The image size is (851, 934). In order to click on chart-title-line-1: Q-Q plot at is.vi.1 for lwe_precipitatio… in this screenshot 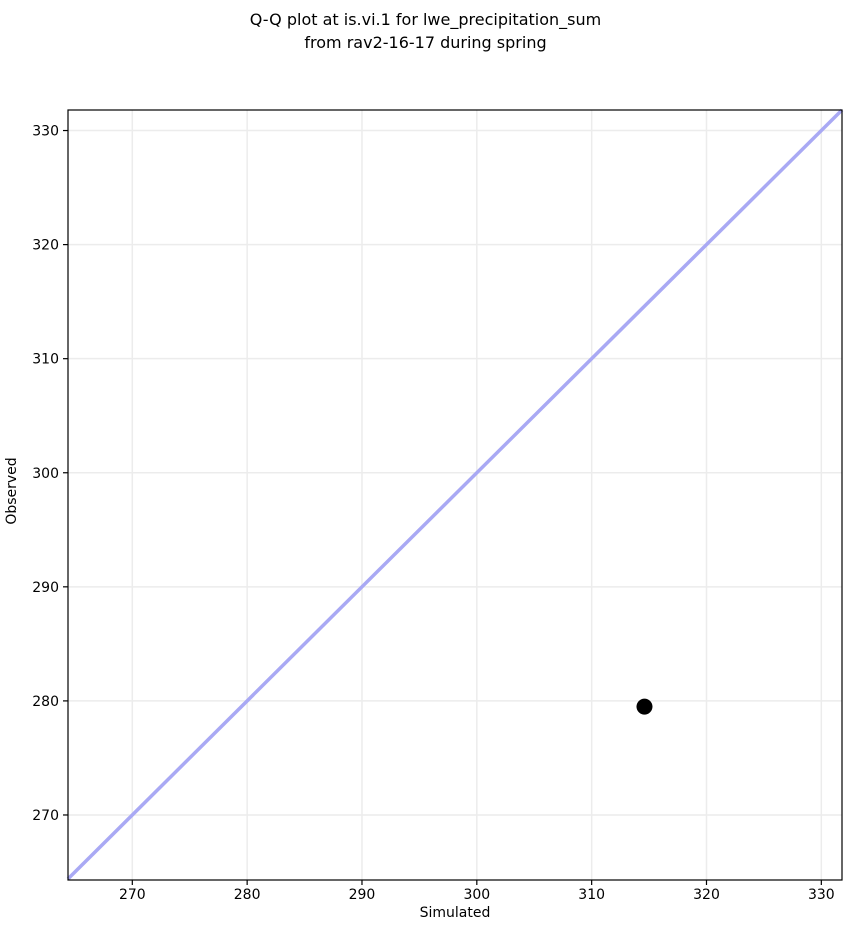, I will do `click(425, 19)`.